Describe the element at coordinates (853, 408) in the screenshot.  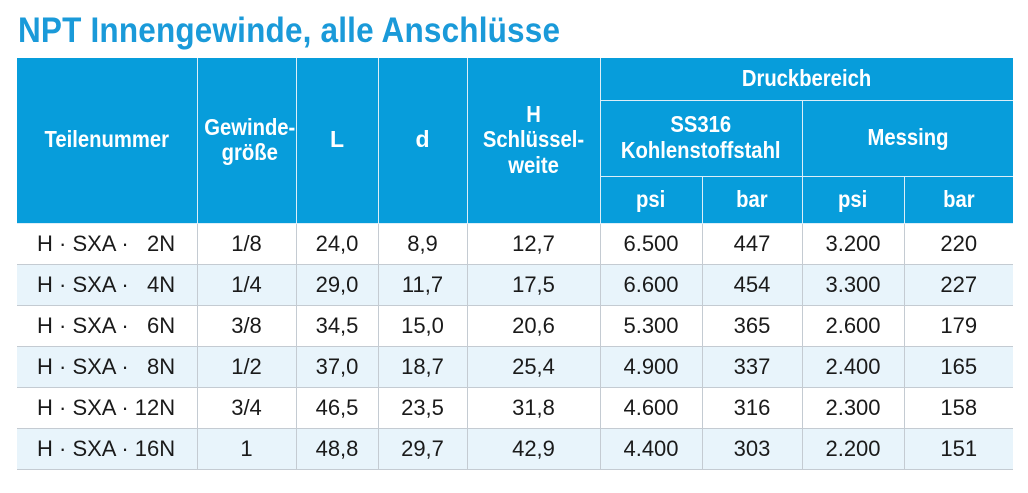
I see `brass-psi: 2.300` at that location.